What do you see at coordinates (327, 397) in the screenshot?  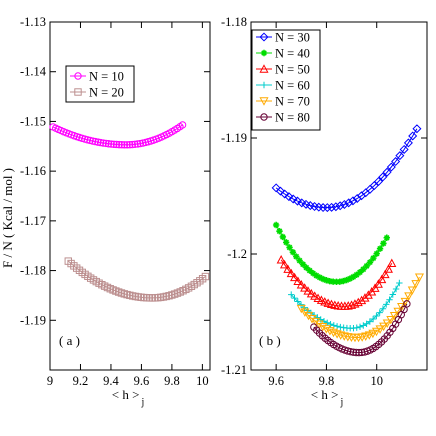 I see `x-axis-title-b: < h >j` at bounding box center [327, 397].